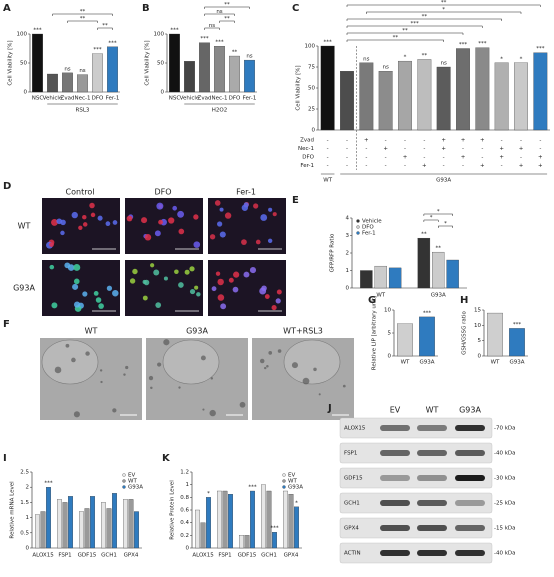 The image size is (554, 577). I want to click on panel-letter: F, so click(6, 324).